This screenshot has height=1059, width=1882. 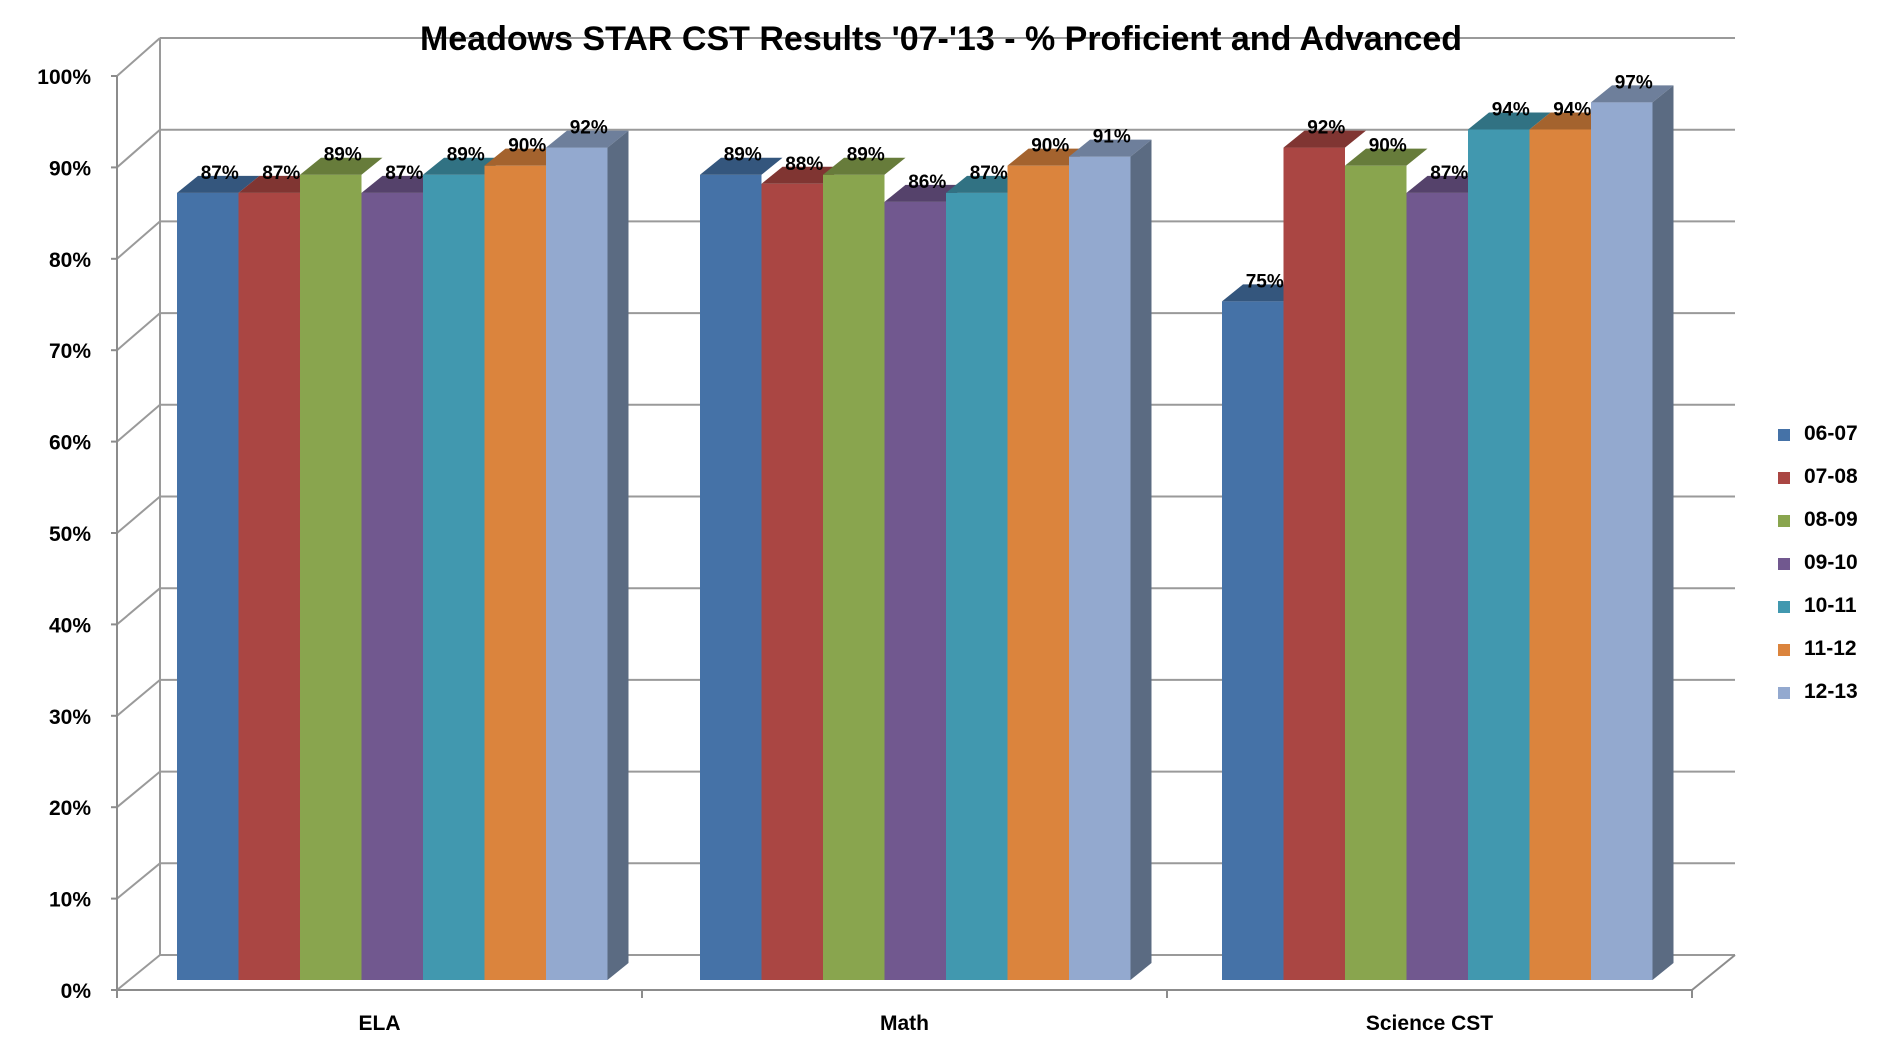 I want to click on y-tick-label: 30%, so click(x=70, y=717).